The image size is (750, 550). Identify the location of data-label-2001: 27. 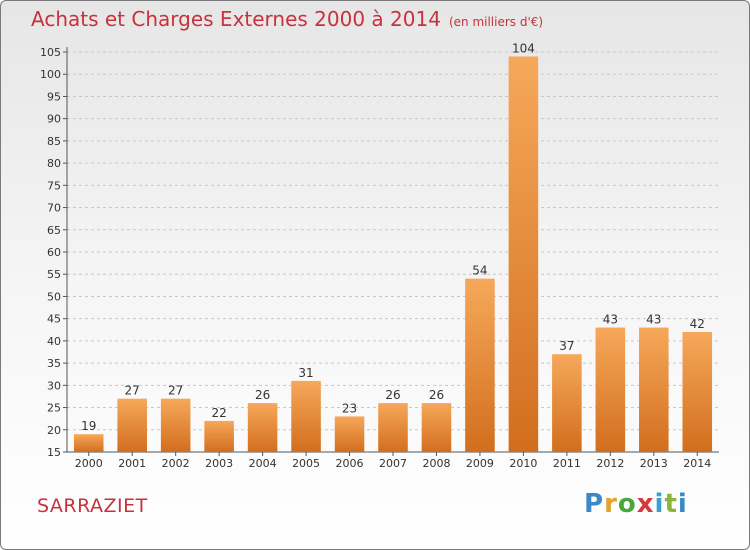
(132, 391).